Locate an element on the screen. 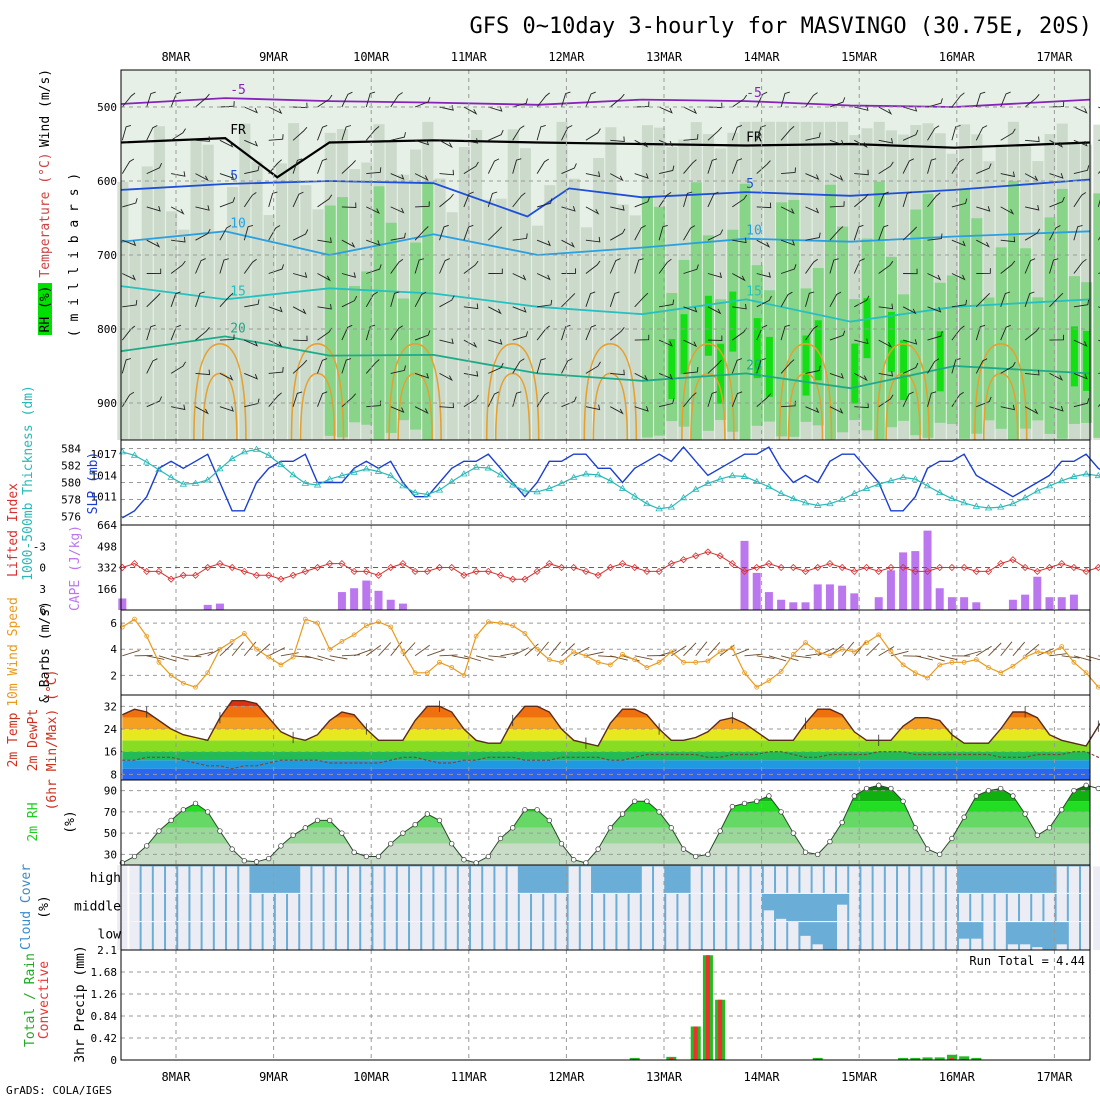 Image resolution: width=1100 pixels, height=1100 pixels. date-label-bottom: 15MAR is located at coordinates (859, 1077).